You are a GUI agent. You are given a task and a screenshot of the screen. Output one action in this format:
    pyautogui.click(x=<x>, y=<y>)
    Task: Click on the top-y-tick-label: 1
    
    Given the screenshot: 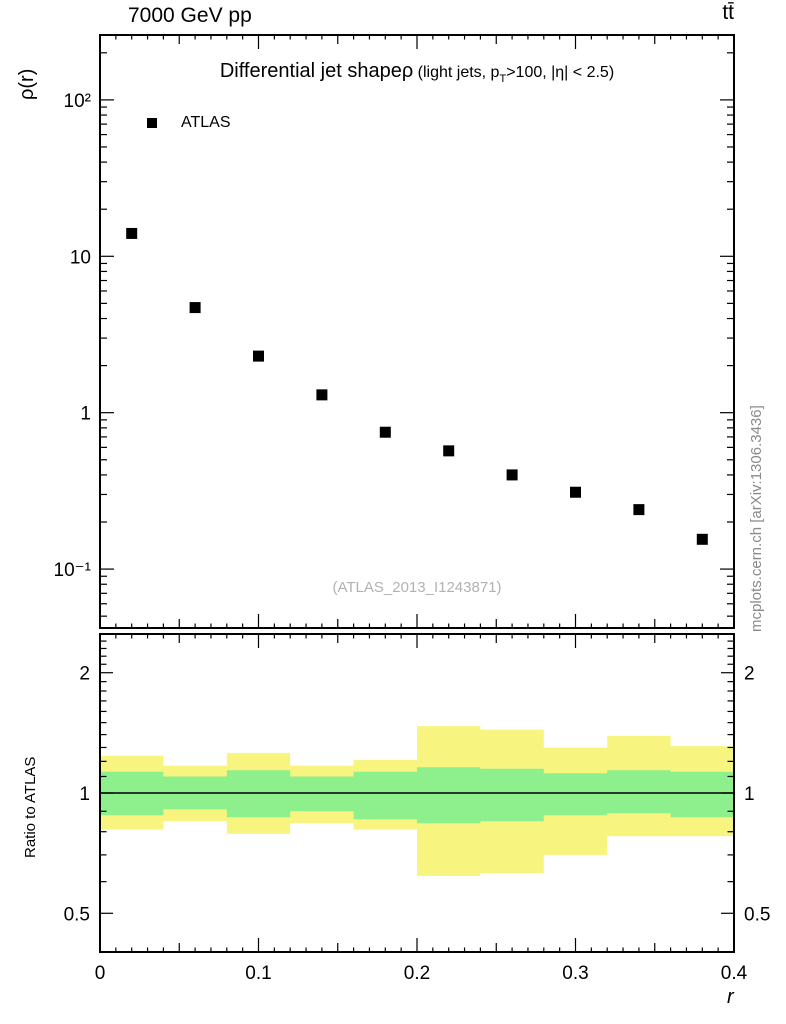 What is the action you would take?
    pyautogui.click(x=85, y=414)
    